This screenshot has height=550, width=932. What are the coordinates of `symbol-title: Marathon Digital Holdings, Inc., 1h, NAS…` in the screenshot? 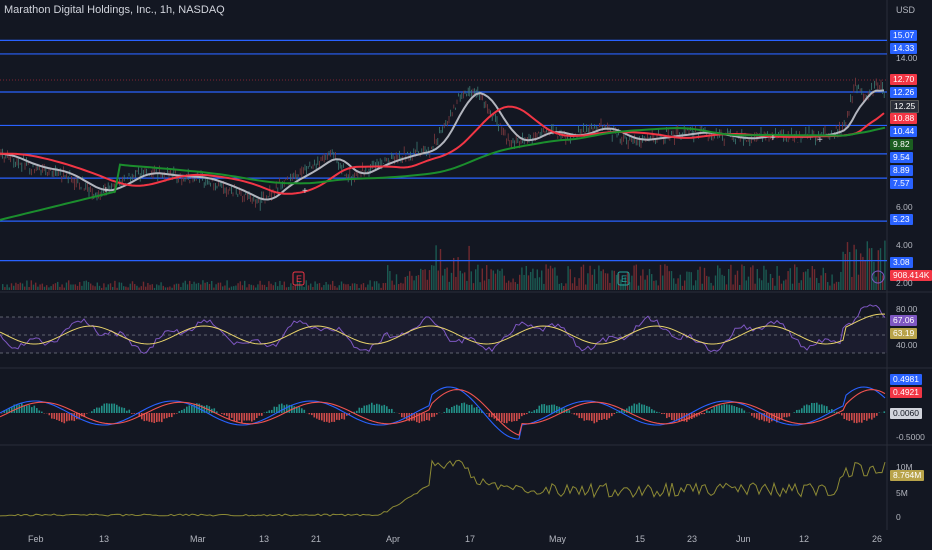 It's located at (114, 10).